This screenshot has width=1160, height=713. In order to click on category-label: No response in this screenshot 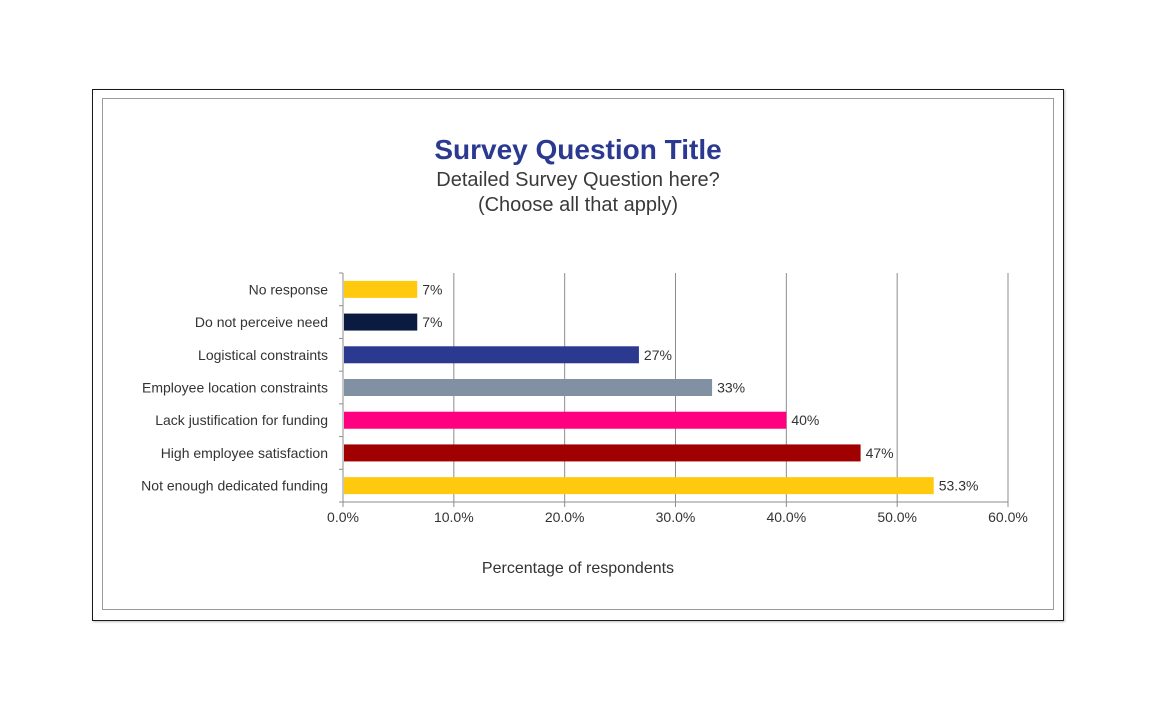, I will do `click(289, 289)`.